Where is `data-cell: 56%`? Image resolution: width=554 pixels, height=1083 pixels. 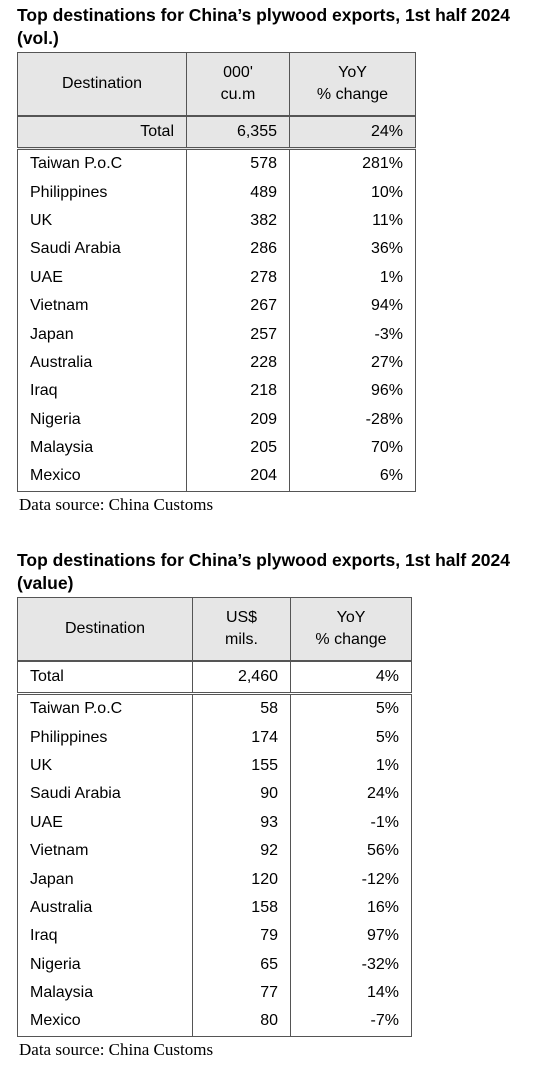 data-cell: 56% is located at coordinates (351, 851).